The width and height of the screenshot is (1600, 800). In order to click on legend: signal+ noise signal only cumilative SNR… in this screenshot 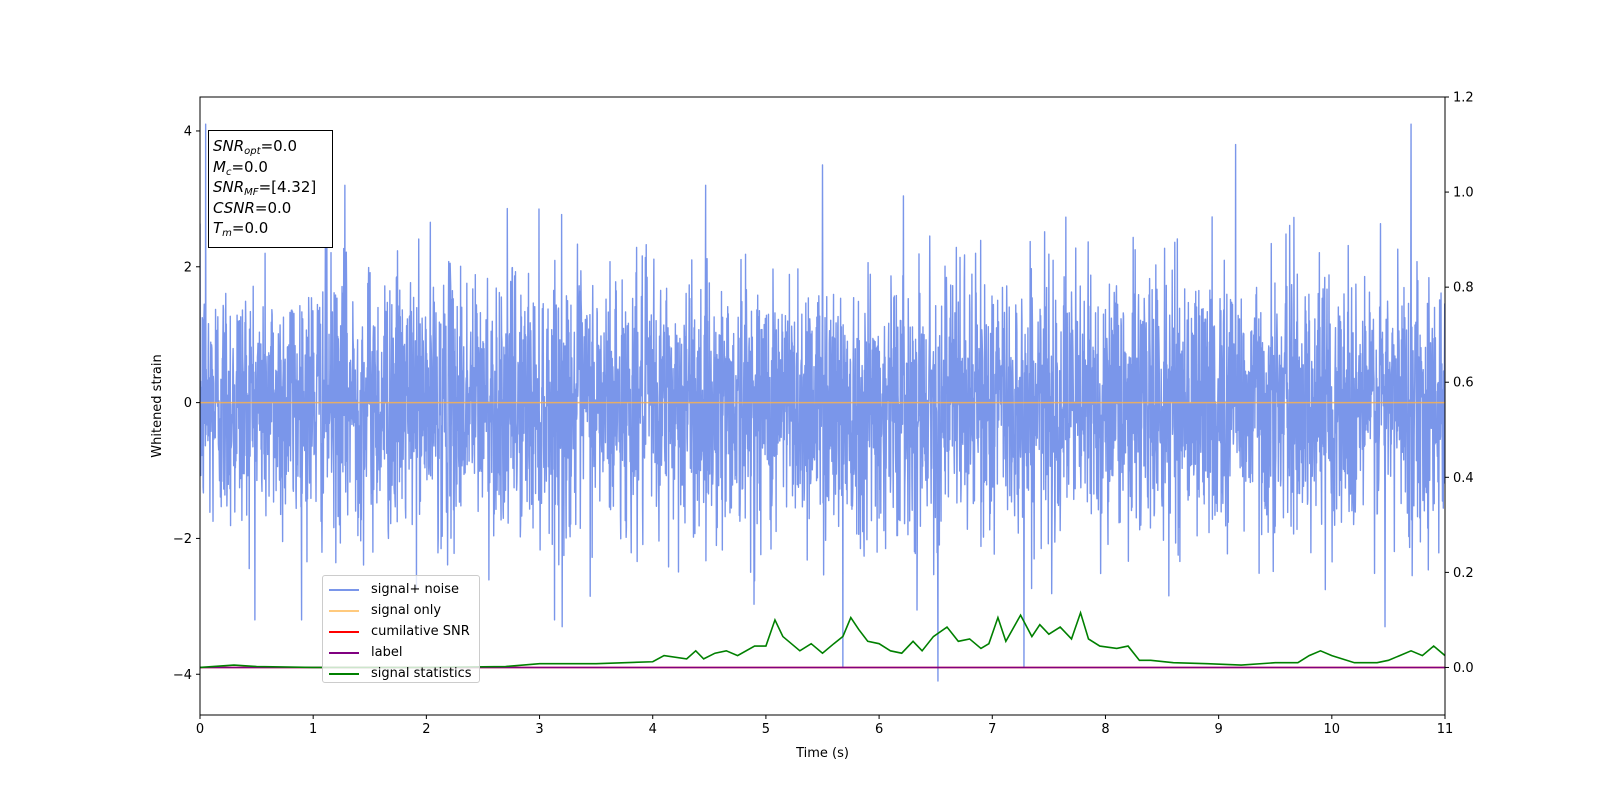, I will do `click(401, 629)`.